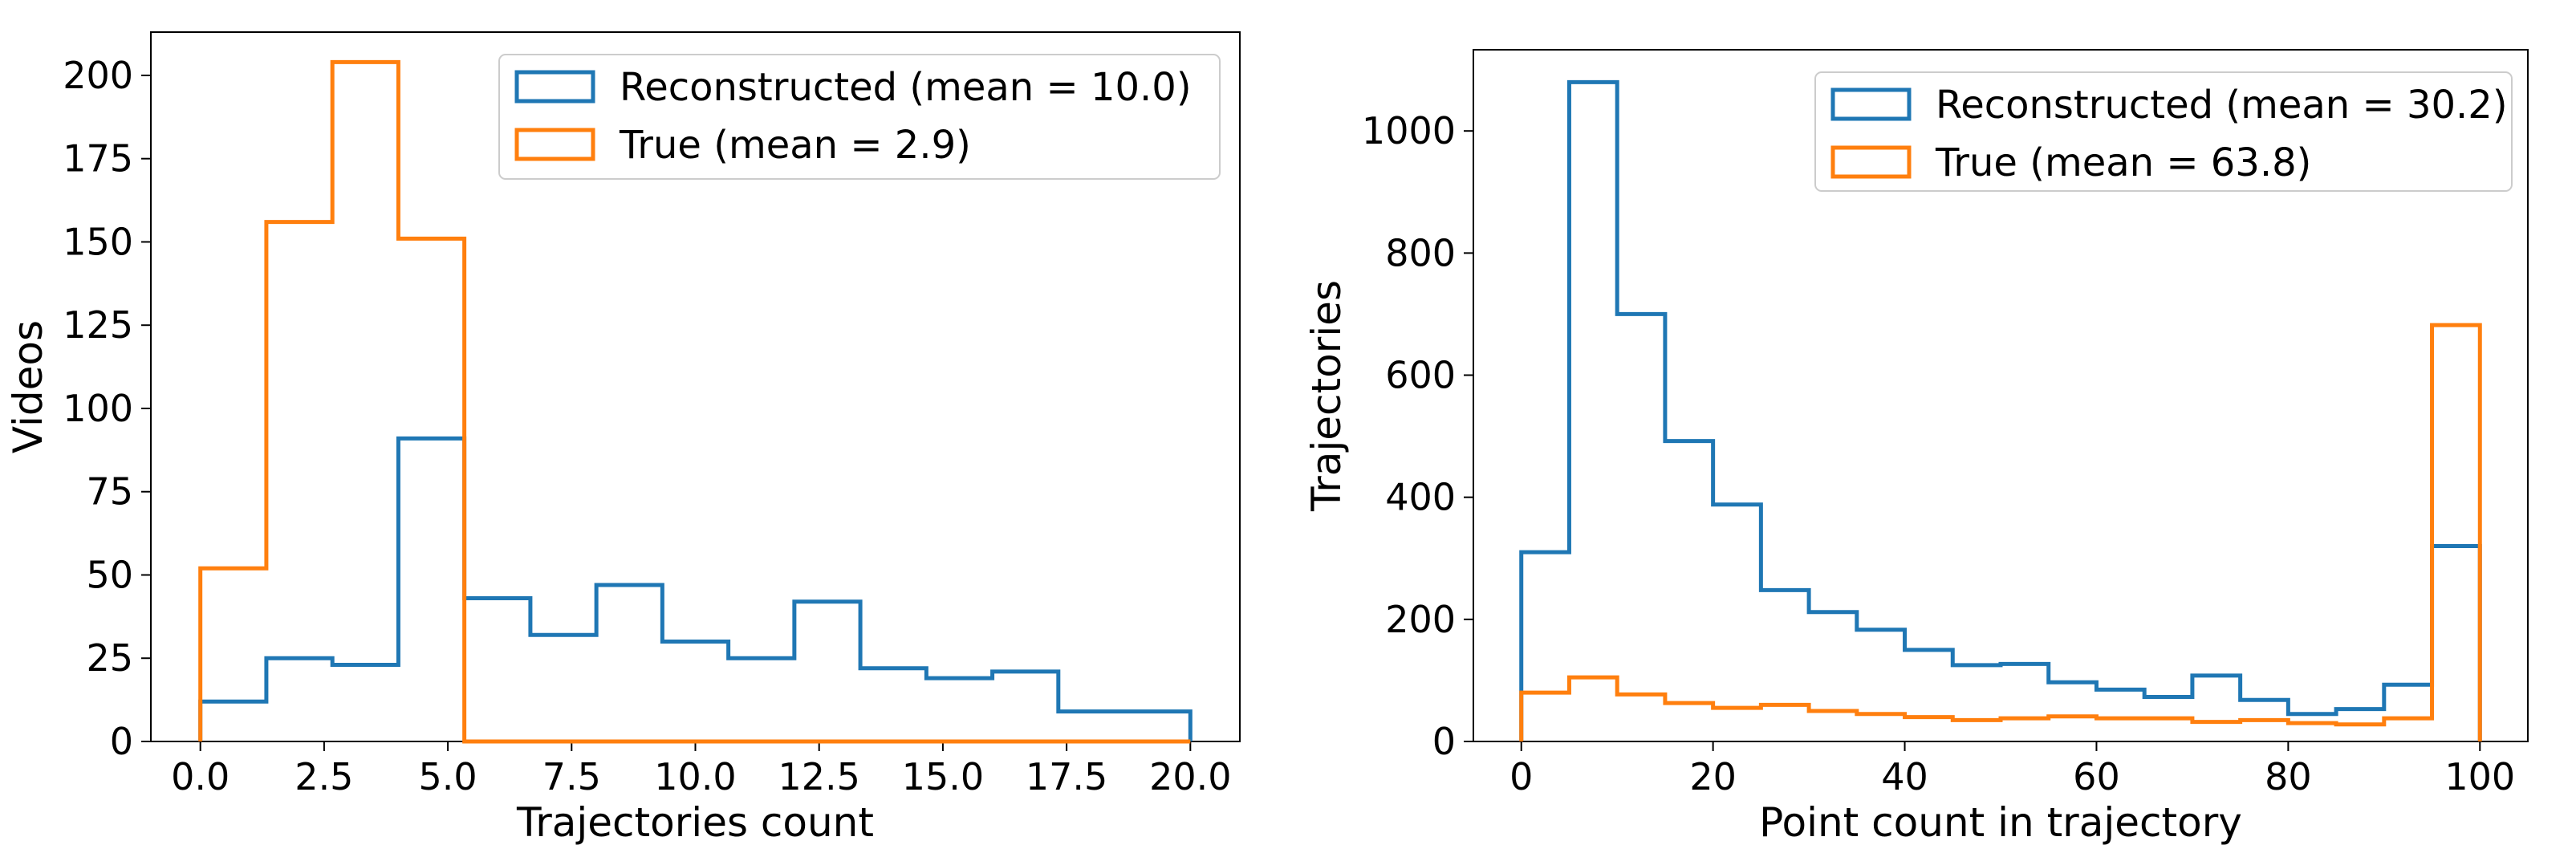  What do you see at coordinates (695, 822) in the screenshot?
I see `x-axis-label: Trajectories count` at bounding box center [695, 822].